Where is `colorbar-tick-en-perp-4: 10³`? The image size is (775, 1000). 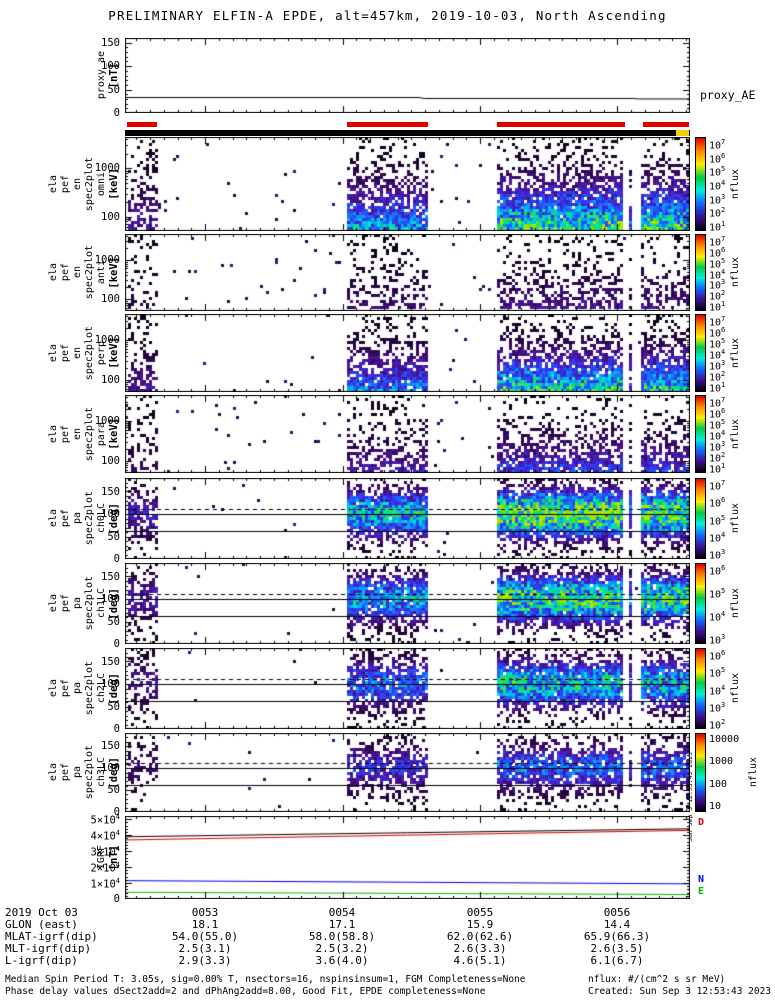 colorbar-tick-en-perp-4: 10³ is located at coordinates (717, 366).